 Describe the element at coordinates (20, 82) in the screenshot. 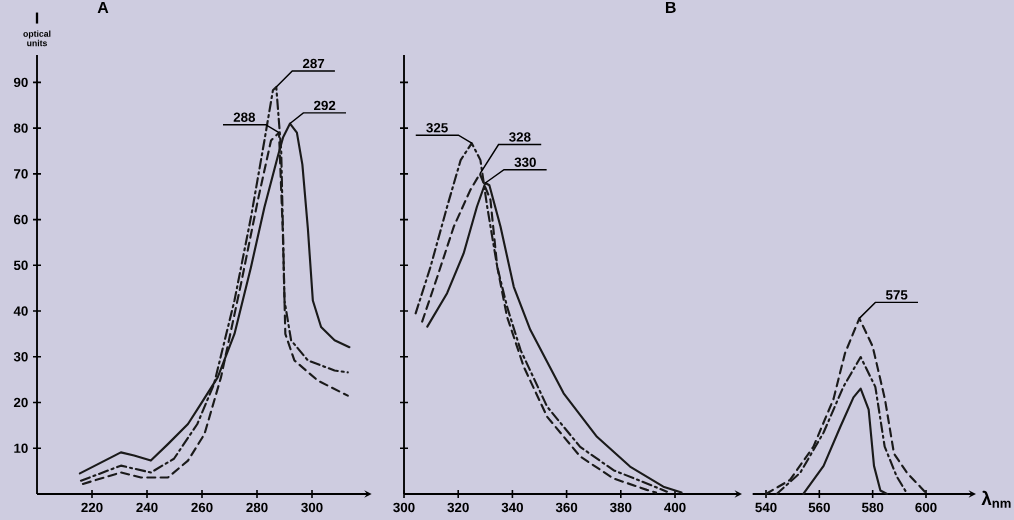

I see `y-tick-label: 90` at that location.